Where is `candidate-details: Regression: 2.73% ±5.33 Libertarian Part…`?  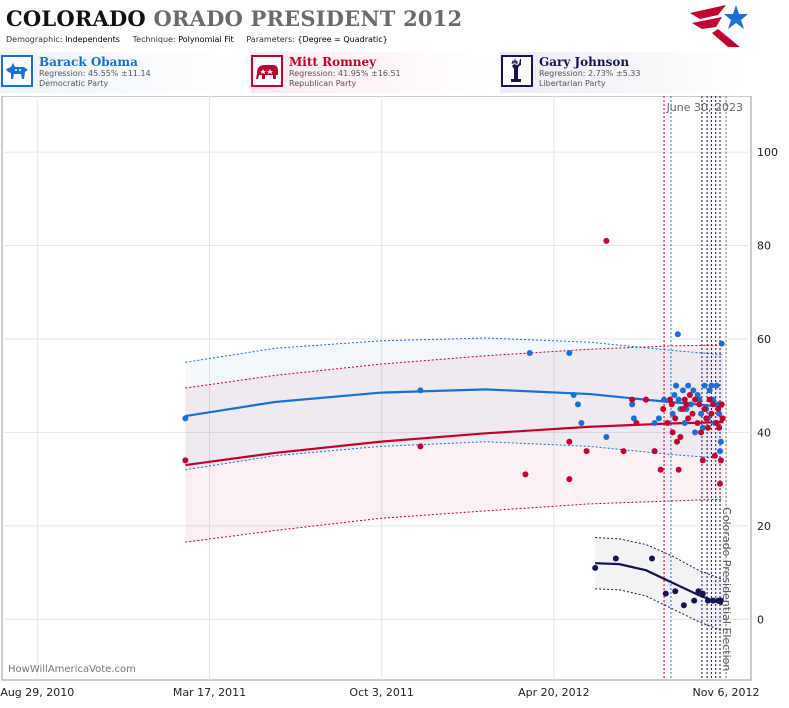
candidate-details: Regression: 2.73% ±5.33 Libertarian Part… is located at coordinates (589, 79).